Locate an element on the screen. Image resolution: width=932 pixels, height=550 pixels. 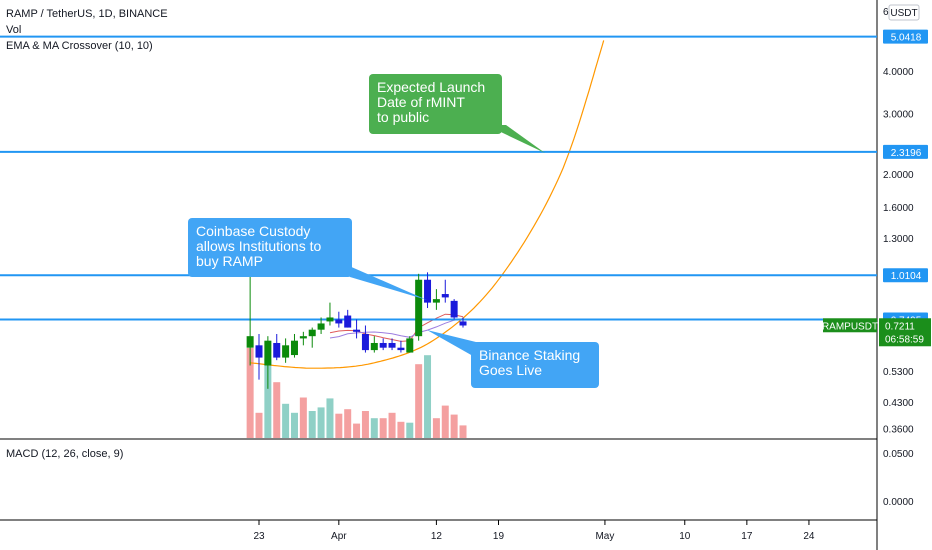
macd-tick-label: 0.0000 is located at coordinates (898, 502).